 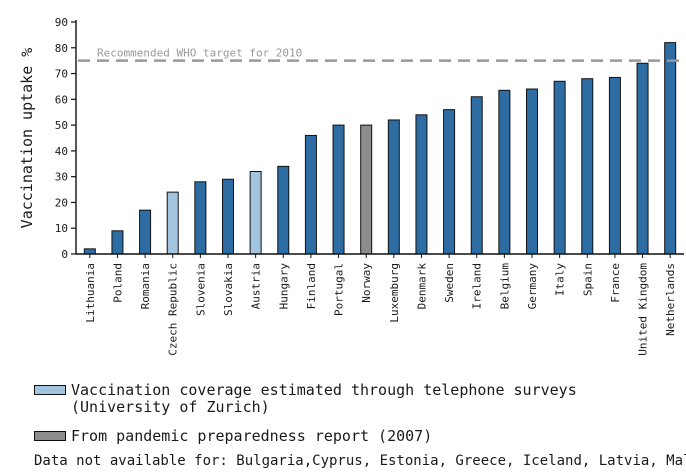 What do you see at coordinates (560, 279) in the screenshot?
I see `x-tick-label: Italy` at bounding box center [560, 279].